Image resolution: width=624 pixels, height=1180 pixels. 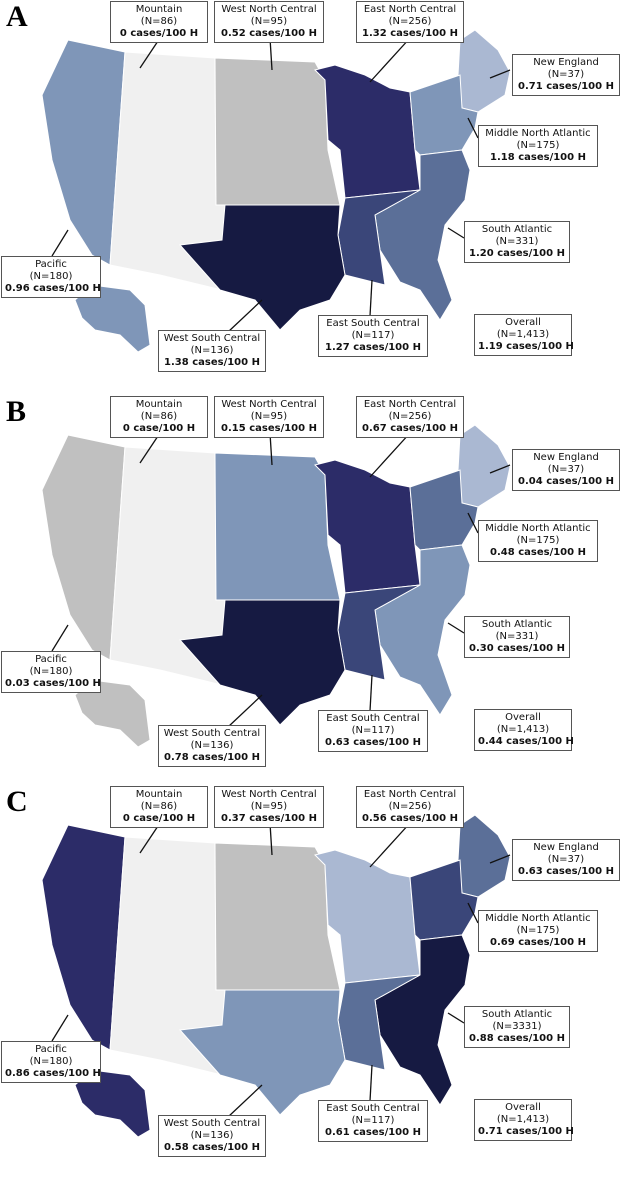 What do you see at coordinates (51, 672) in the screenshot?
I see `label-pacific: Pacific (N=180) 0.03 cases/100 H` at bounding box center [51, 672].